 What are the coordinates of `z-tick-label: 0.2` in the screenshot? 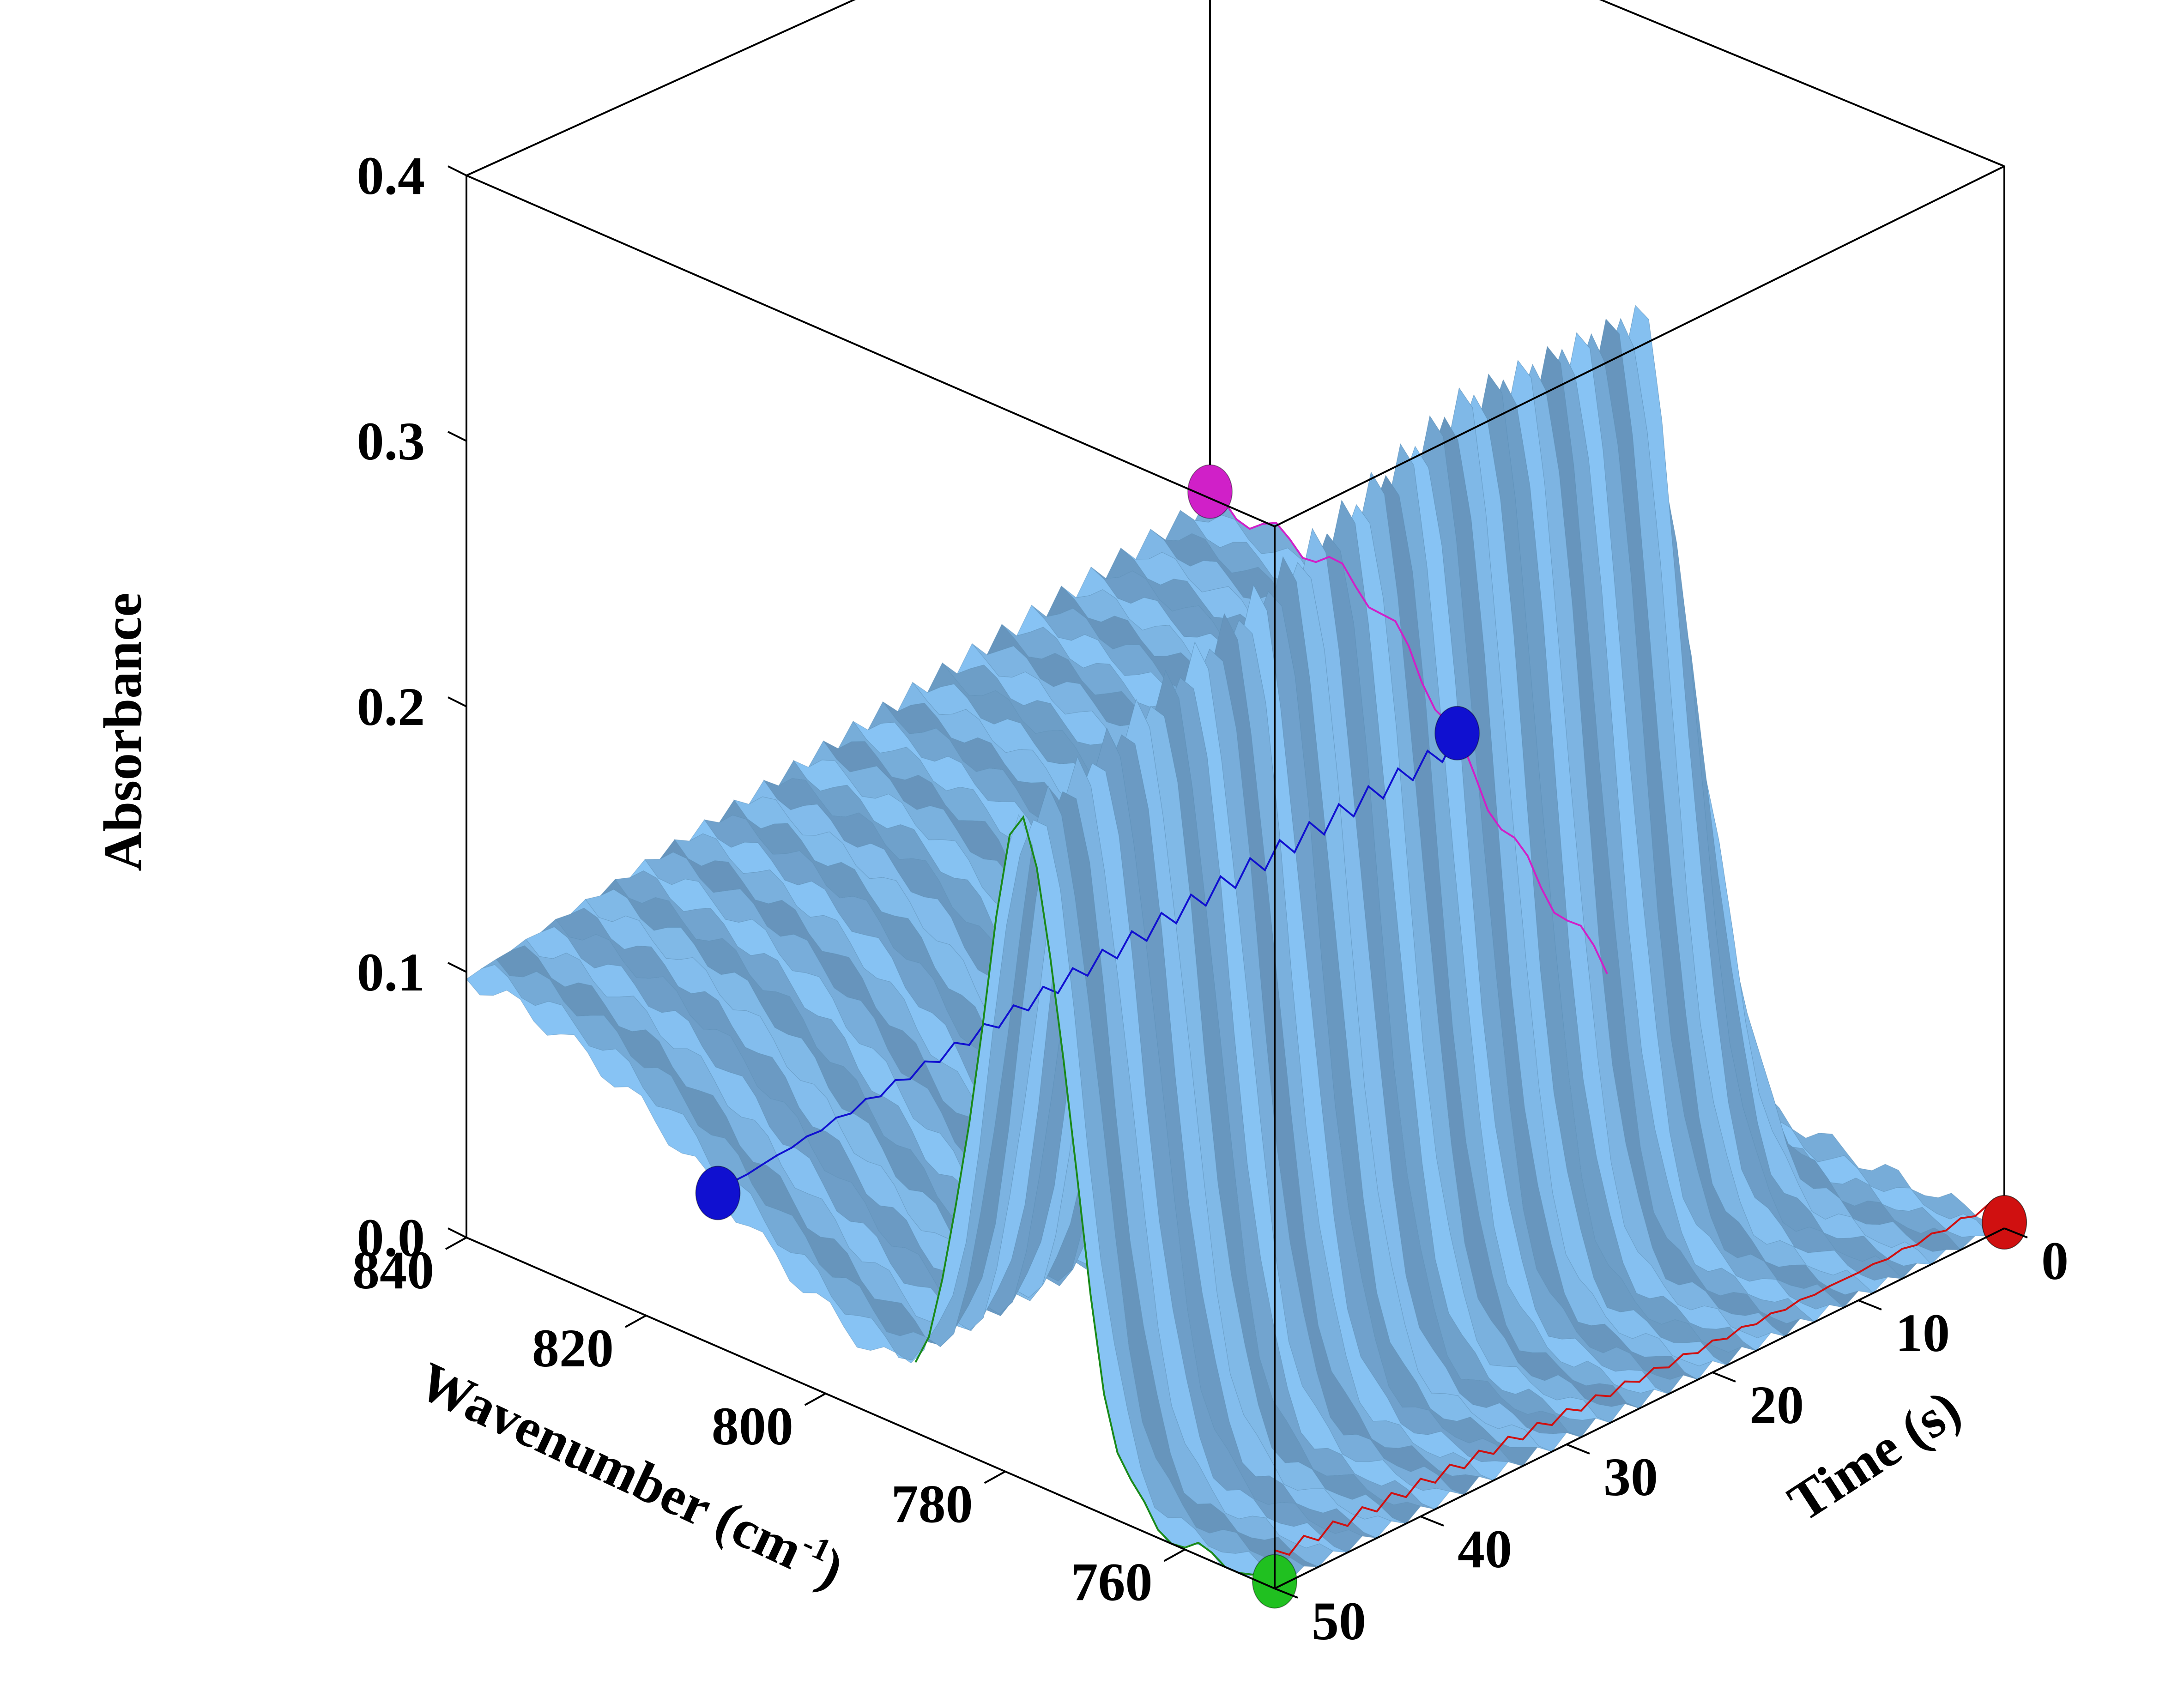 It's located at (391, 706).